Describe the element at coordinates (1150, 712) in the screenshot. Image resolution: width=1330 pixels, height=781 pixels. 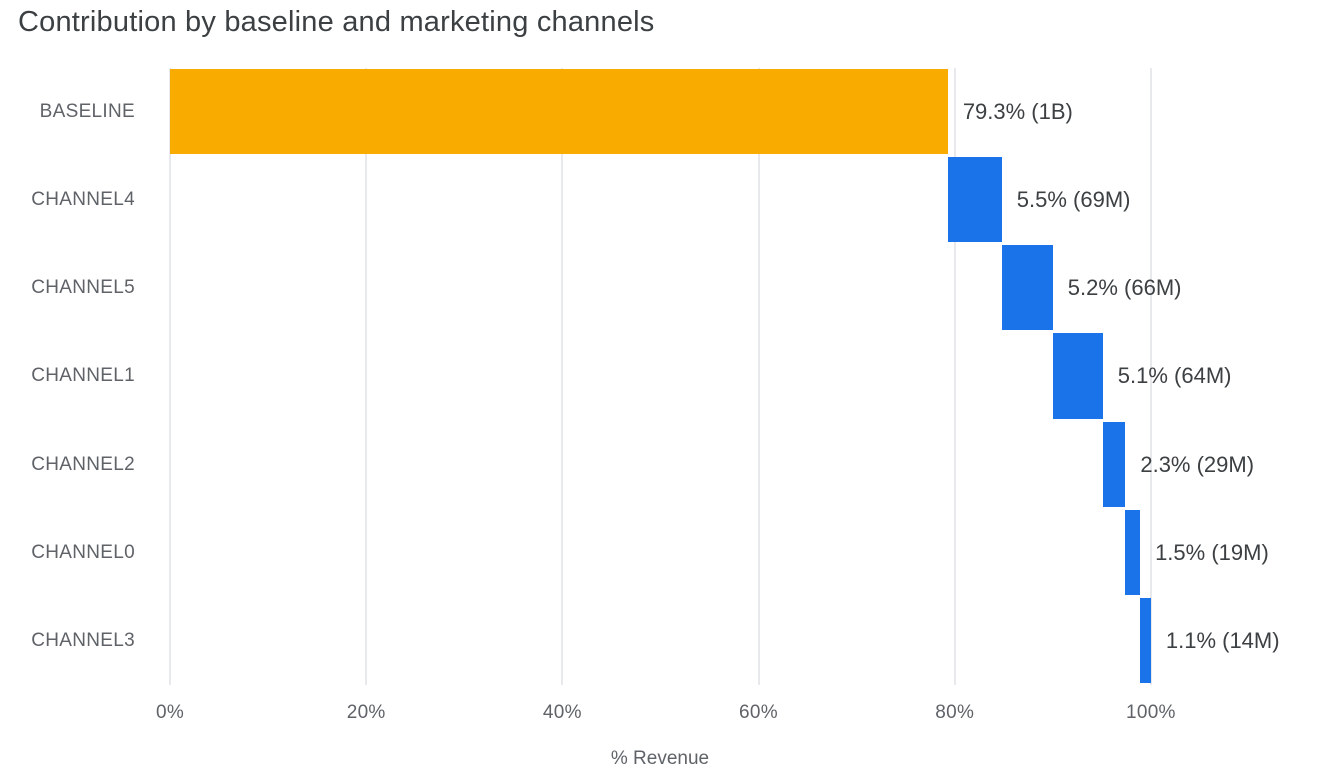
I see `x-tick-label: 100%` at that location.